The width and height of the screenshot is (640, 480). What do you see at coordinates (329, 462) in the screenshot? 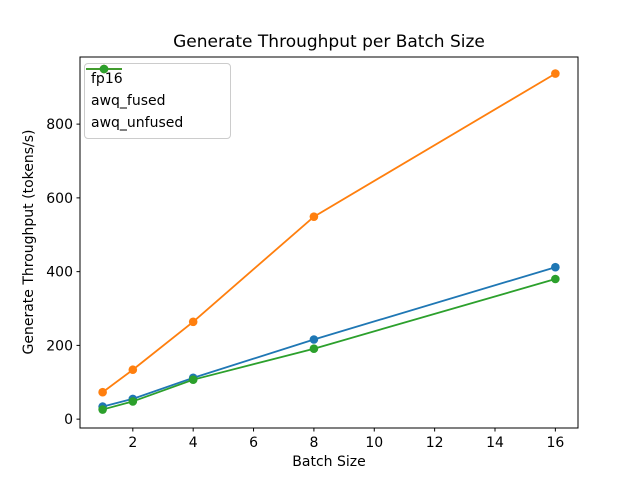
I see `x-axis-label: Batch Size` at bounding box center [329, 462].